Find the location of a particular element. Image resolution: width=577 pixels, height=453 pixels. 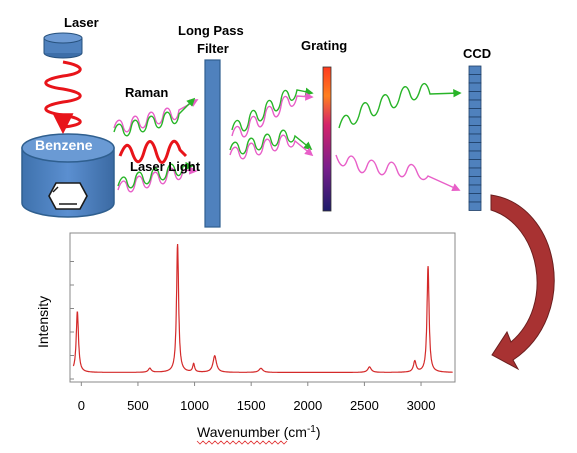

x-axis-title-part: -1 is located at coordinates (311, 429).